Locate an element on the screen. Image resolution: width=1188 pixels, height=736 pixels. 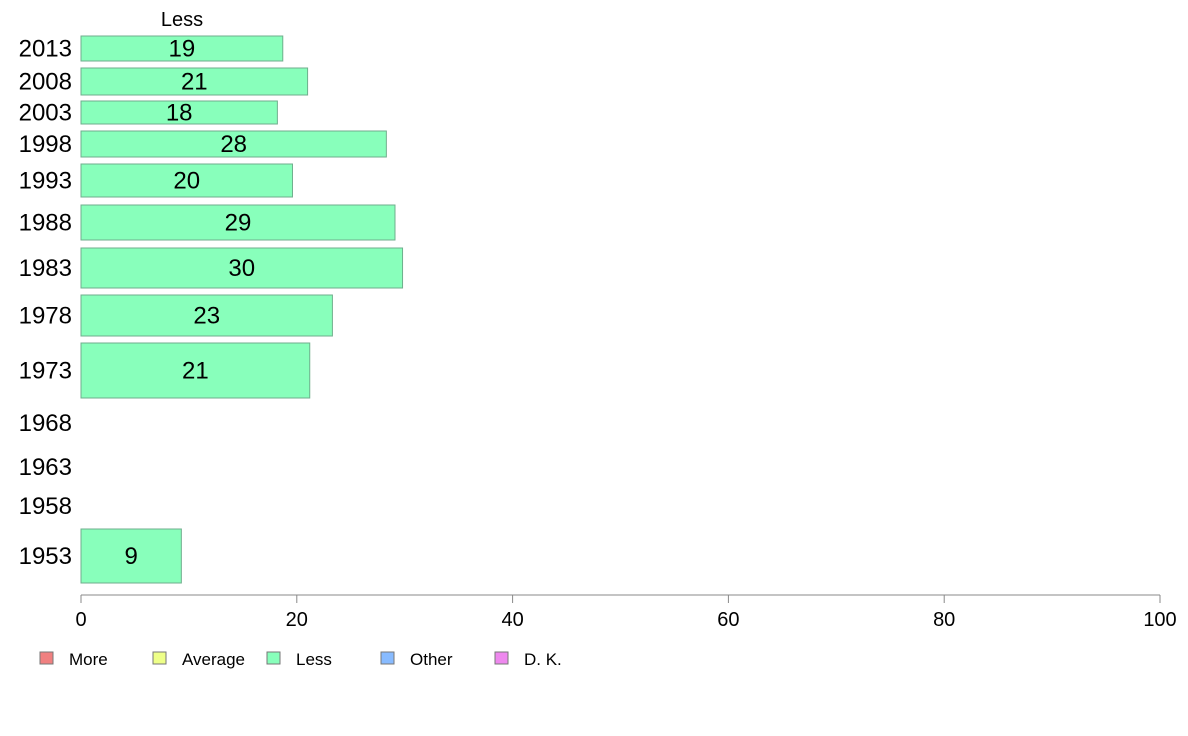
x-tick-label: 100 is located at coordinates (1159, 620).